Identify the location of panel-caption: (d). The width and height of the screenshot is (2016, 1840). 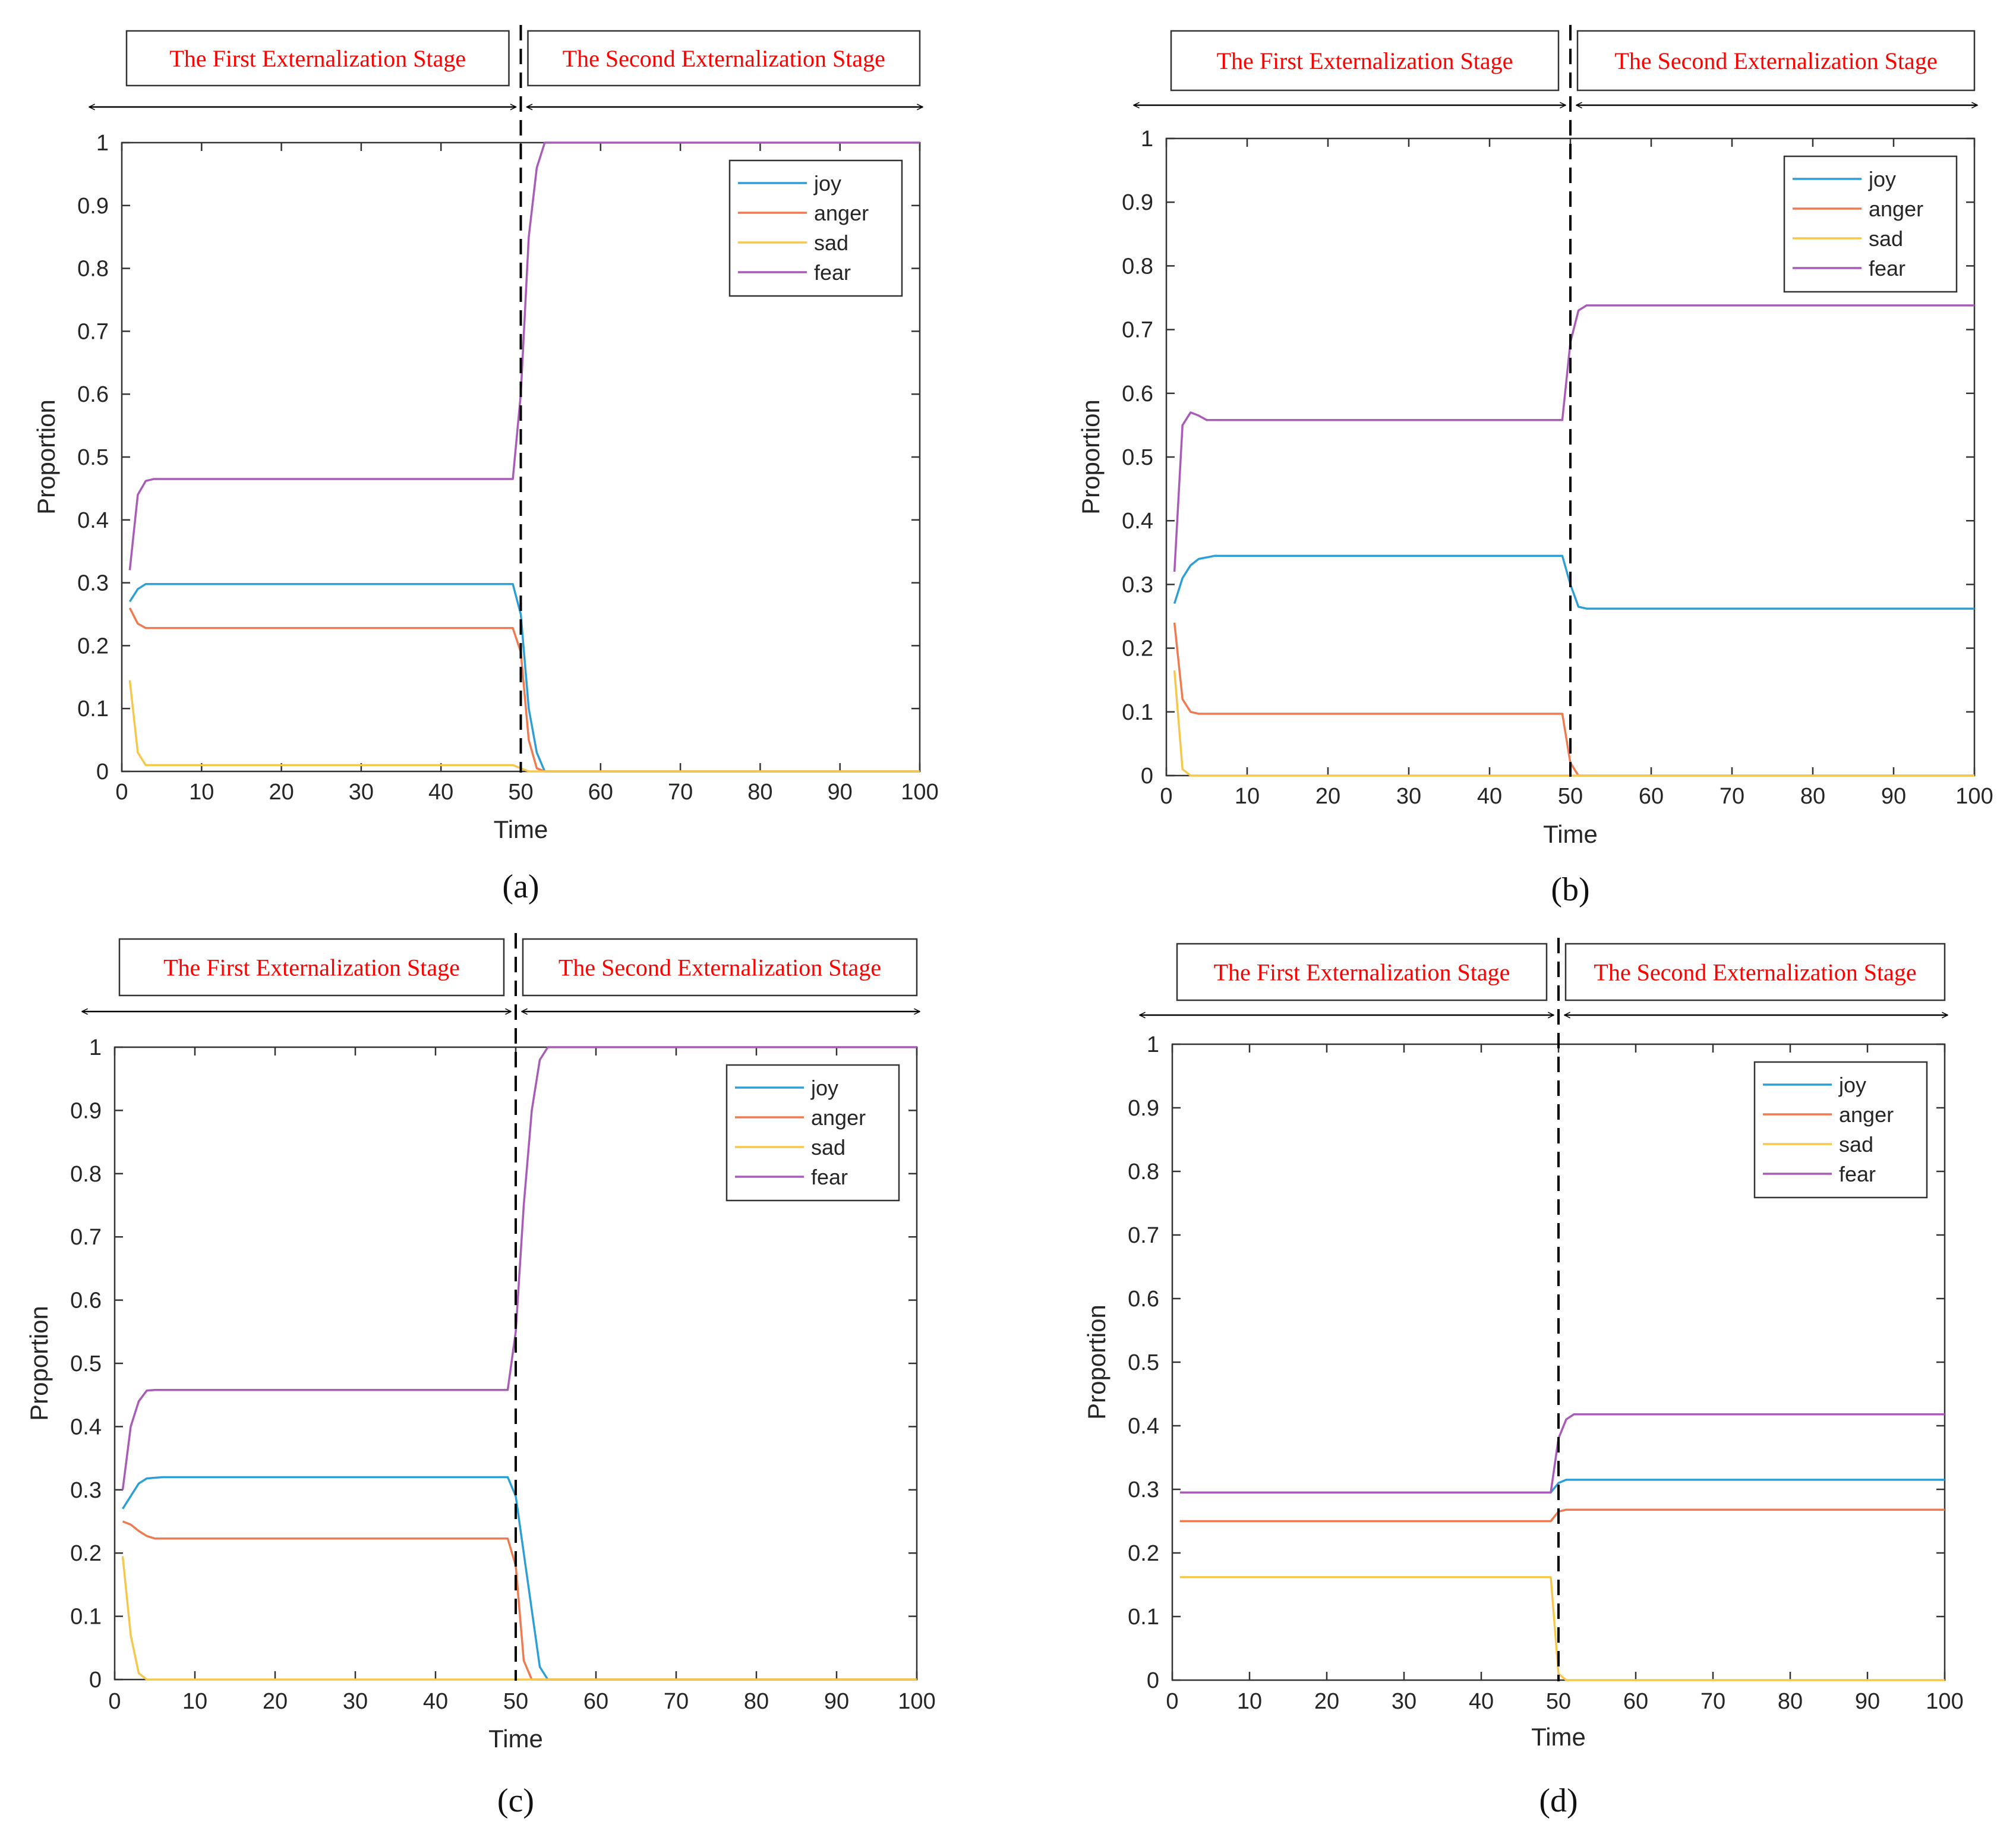
(1558, 1800).